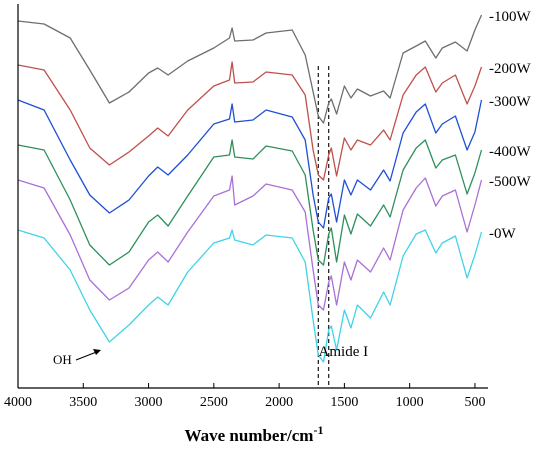 Image resolution: width=550 pixels, height=452 pixels. Describe the element at coordinates (410, 402) in the screenshot. I see `x-tick-label: 1000` at that location.